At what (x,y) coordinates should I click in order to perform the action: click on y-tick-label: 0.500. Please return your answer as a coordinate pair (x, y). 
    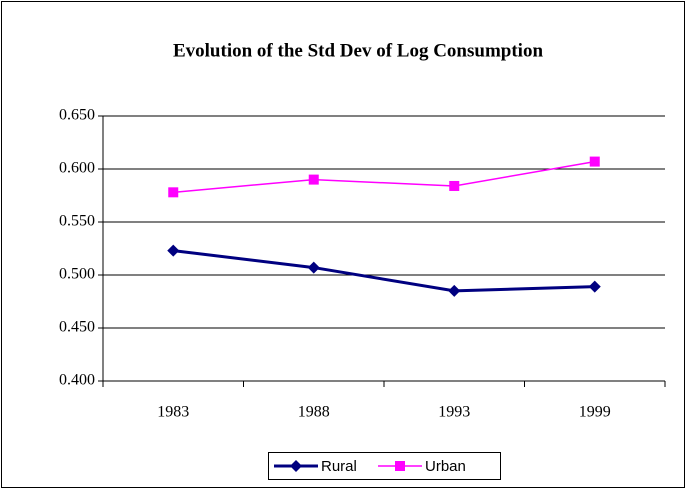
    Looking at the image, I should click on (77, 274).